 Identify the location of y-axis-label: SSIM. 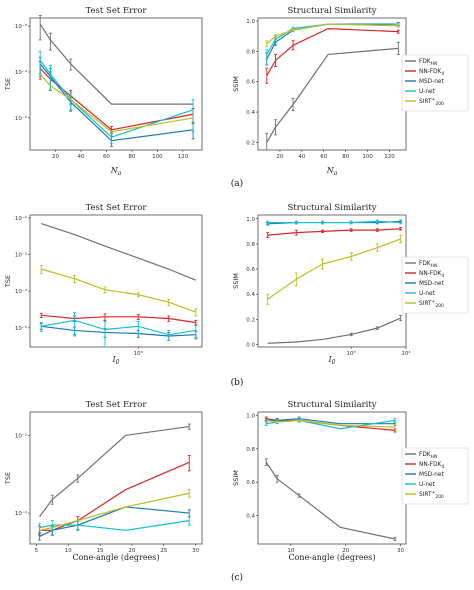
(236, 281).